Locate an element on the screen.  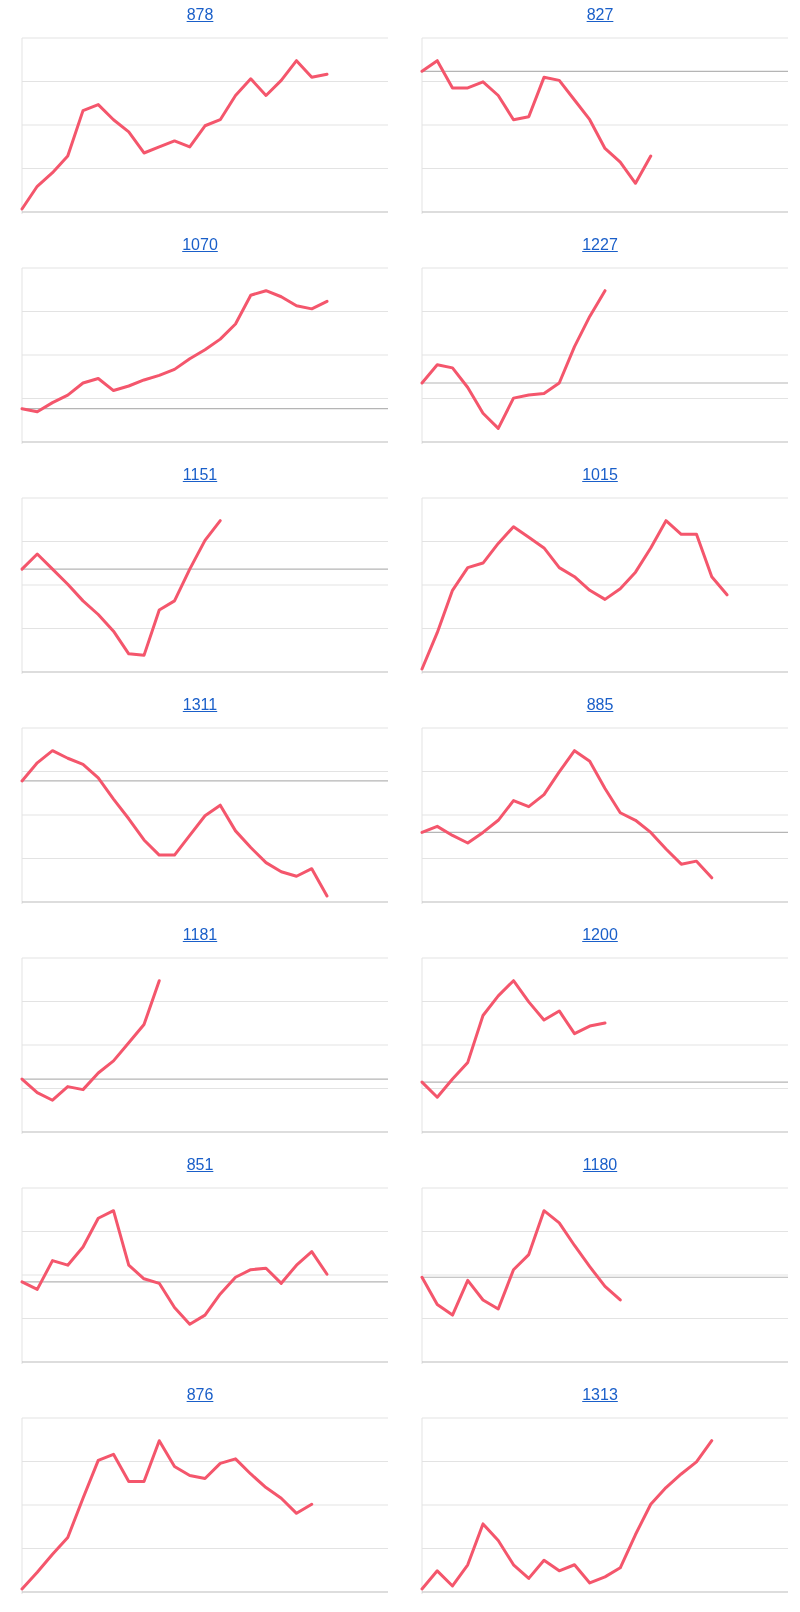
chart-title: 1151 is located at coordinates (200, 475).